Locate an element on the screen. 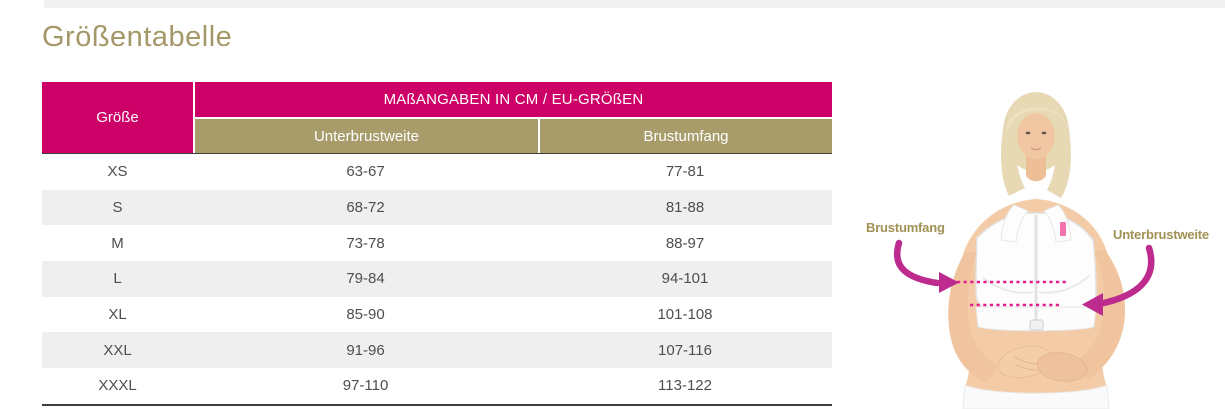 The image size is (1225, 409). underbust-cell: 85-90 is located at coordinates (365, 315).